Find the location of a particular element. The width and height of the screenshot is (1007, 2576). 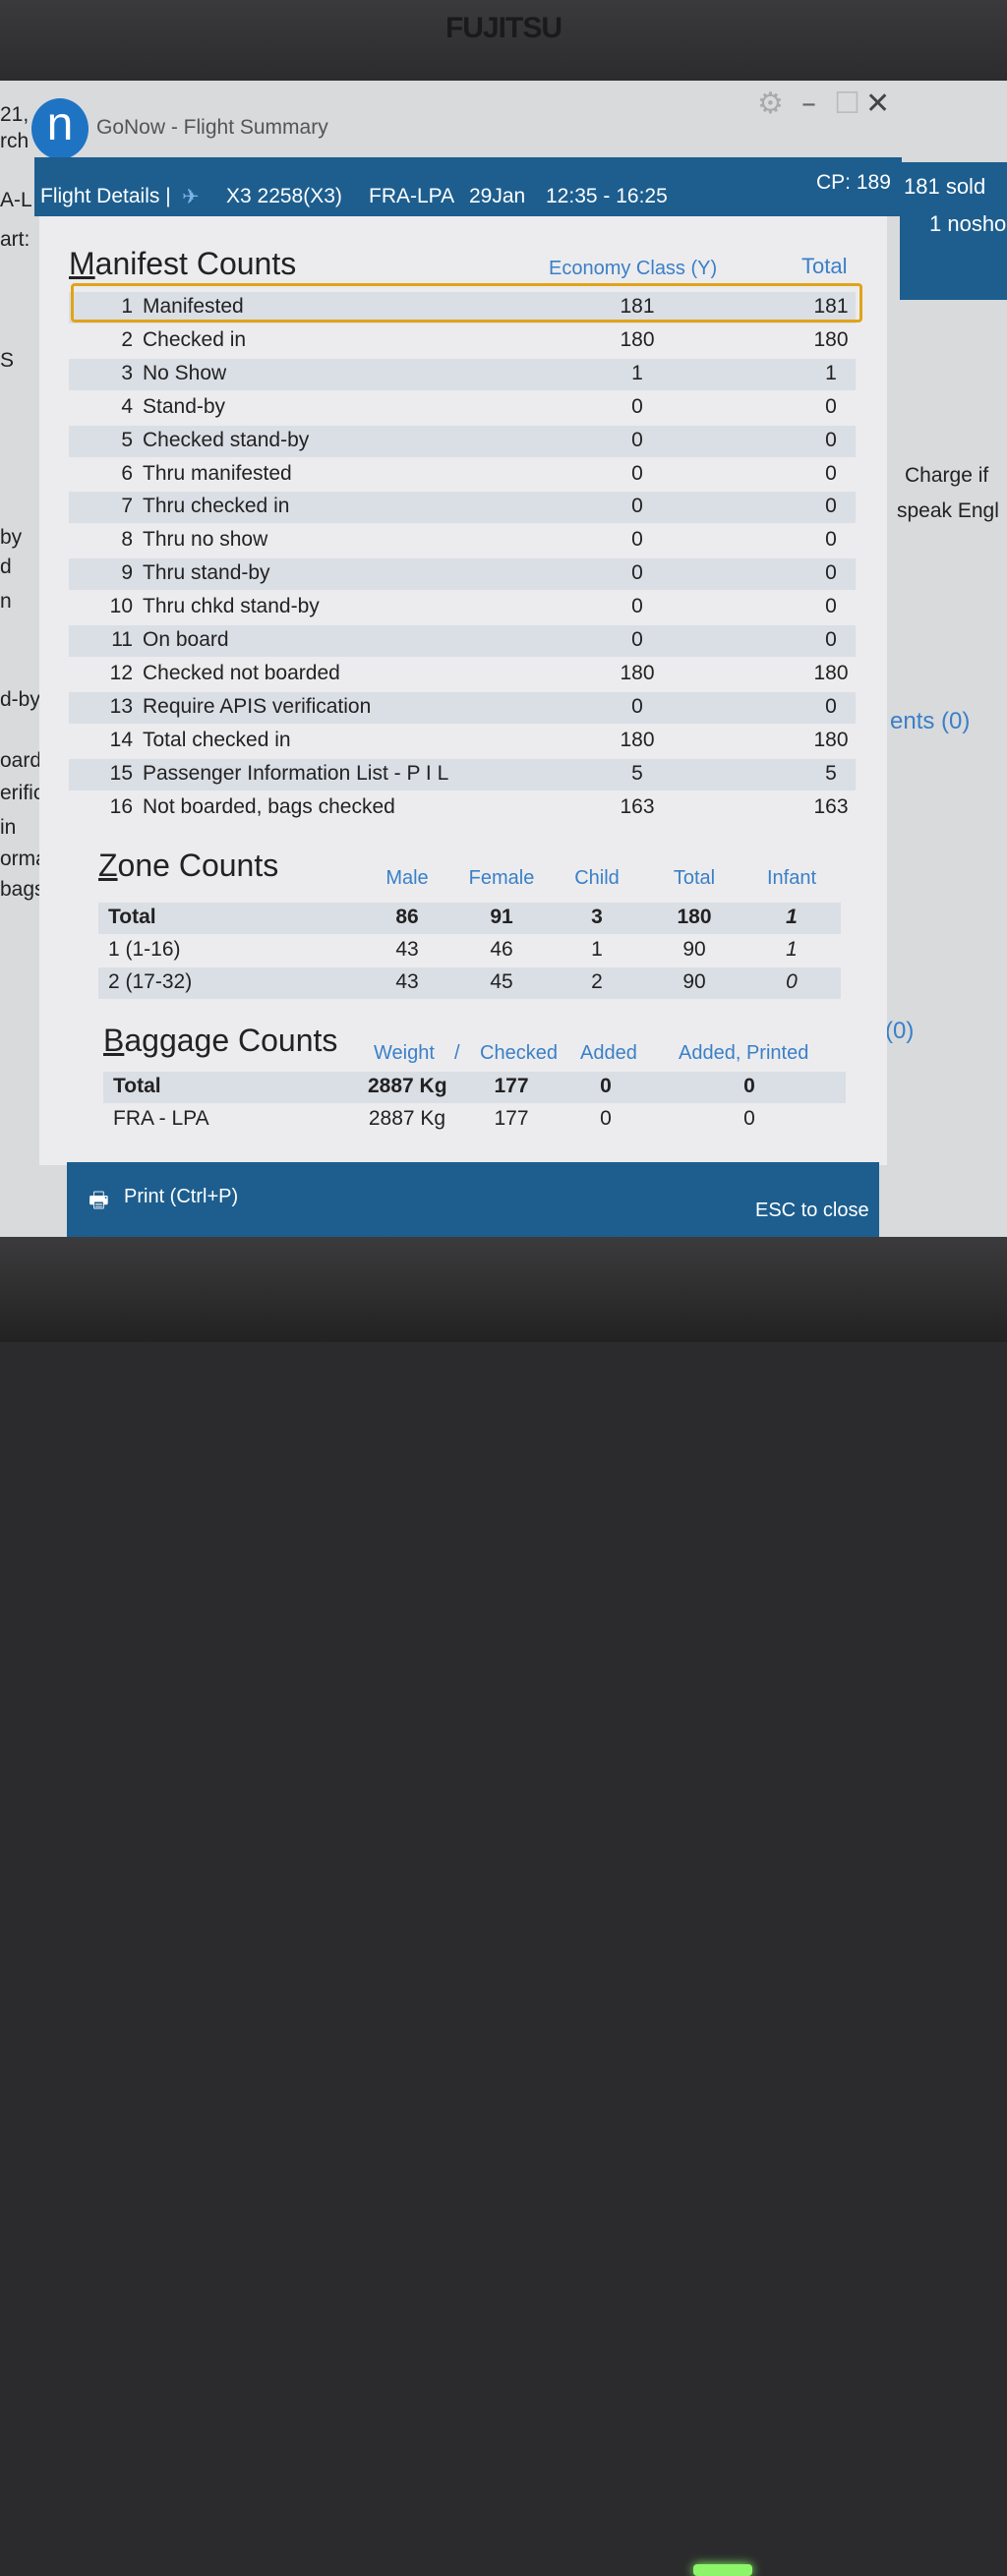

row-number: 7 is located at coordinates (127, 506).